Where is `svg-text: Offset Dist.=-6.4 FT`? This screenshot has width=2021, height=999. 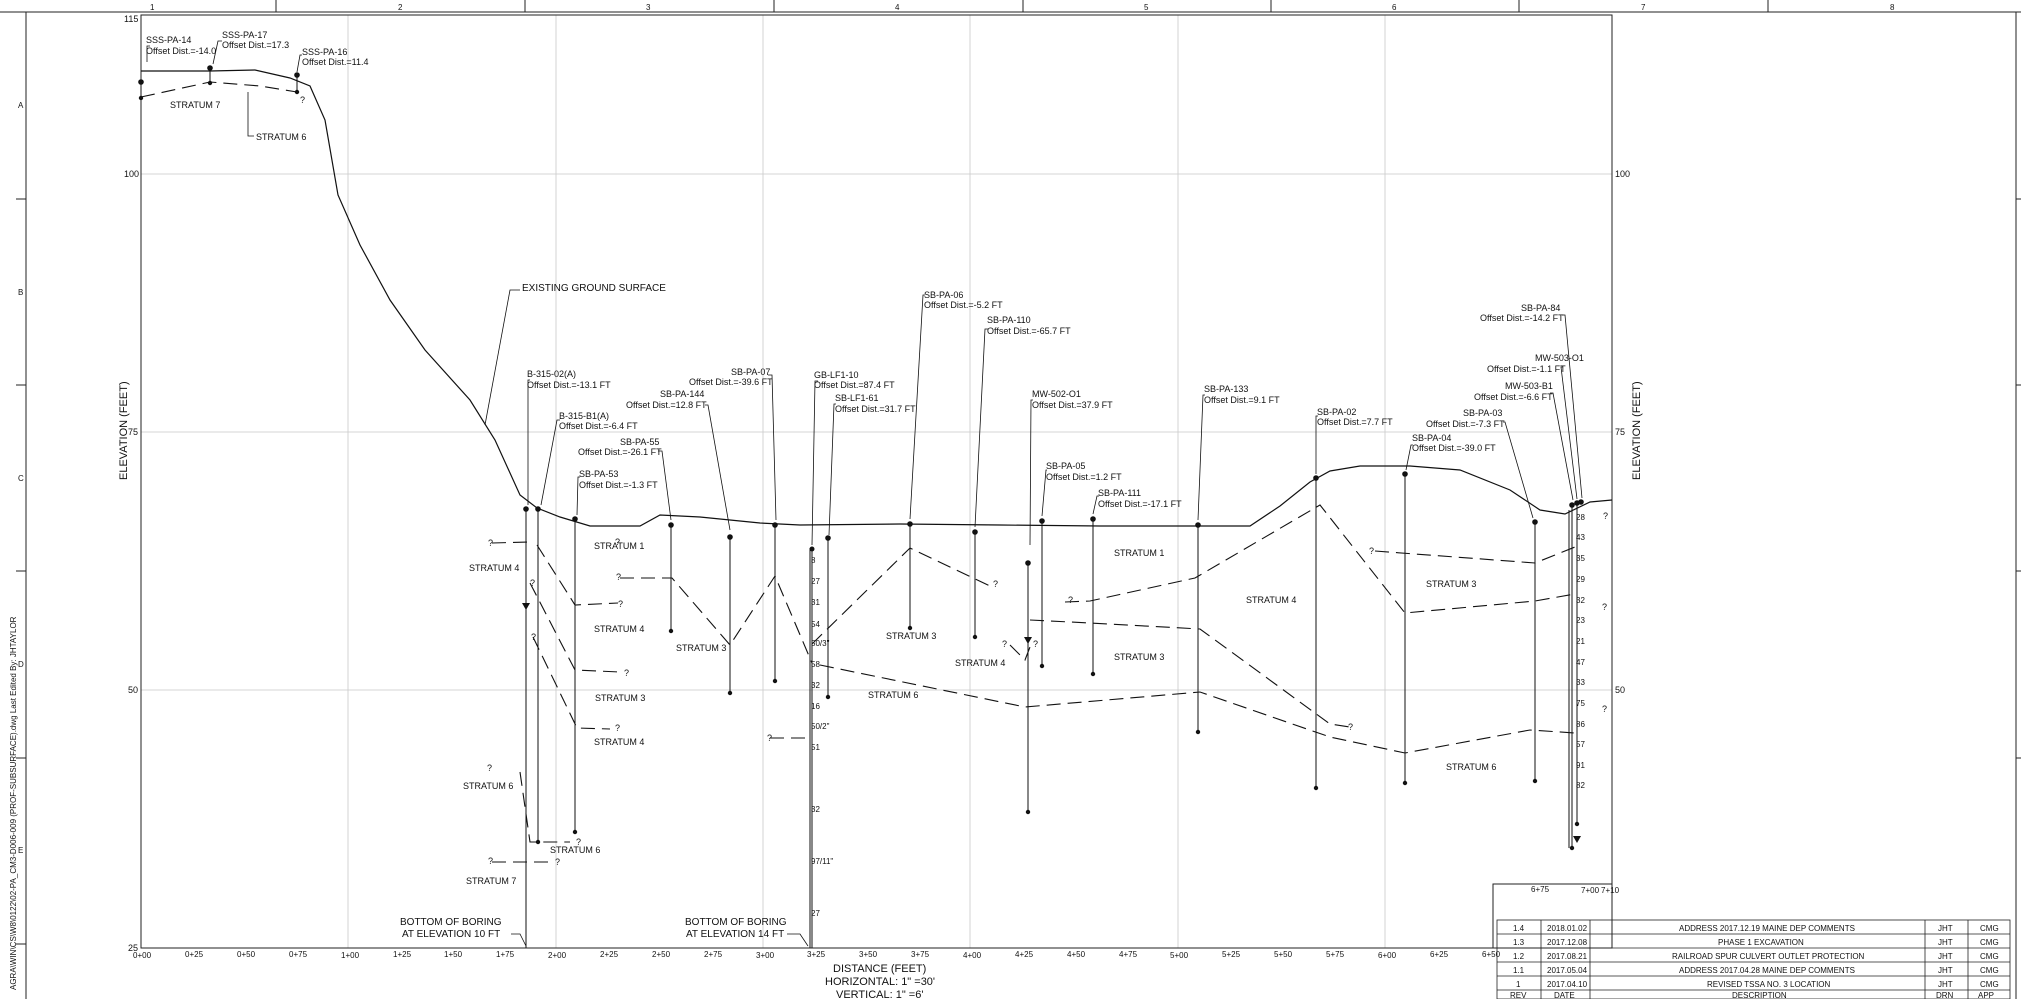
svg-text: Offset Dist.=-6.4 FT is located at coordinates (598, 426).